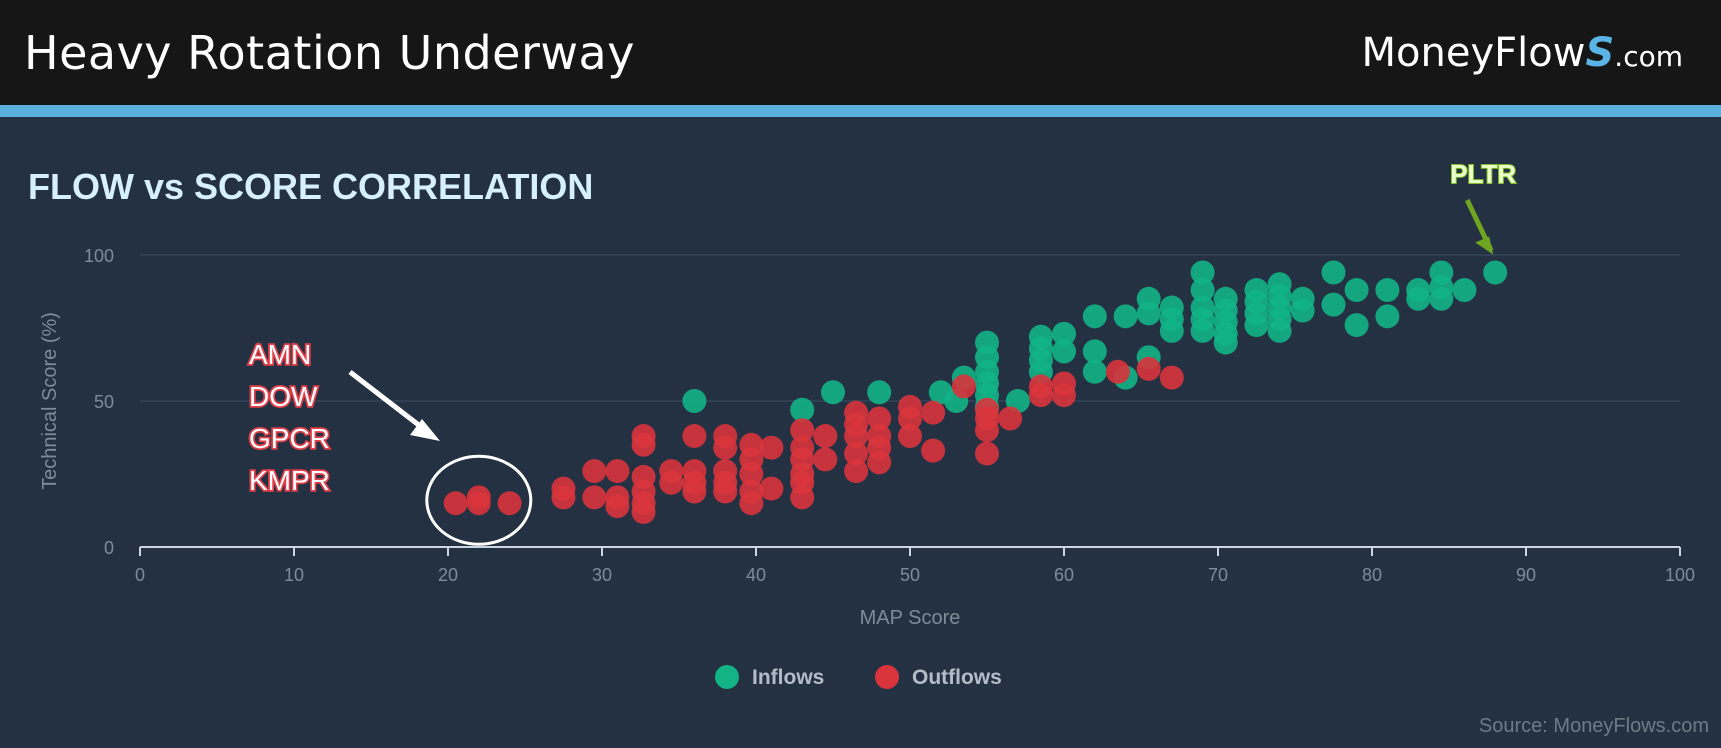  What do you see at coordinates (1218, 575) in the screenshot?
I see `x-tick-label: 70` at bounding box center [1218, 575].